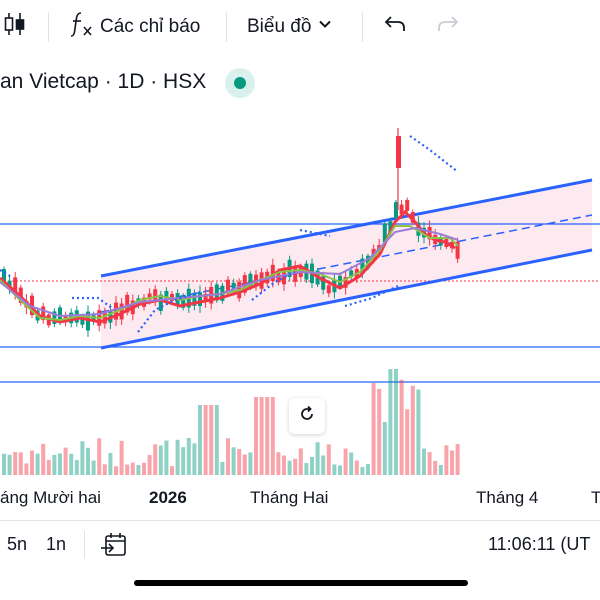 Image resolution: width=600 pixels, height=600 pixels. What do you see at coordinates (539, 544) in the screenshot?
I see `session-clock: 11:06:11 (UT` at bounding box center [539, 544].